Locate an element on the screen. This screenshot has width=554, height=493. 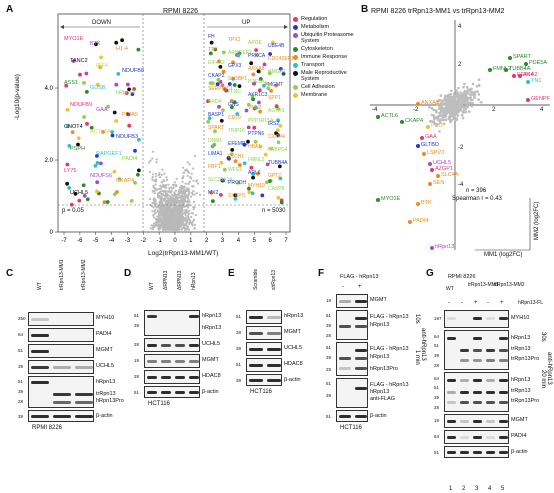
volcano-x-axis-label: Log2(trRpn13-MM1/WT) is located at coordinates (183, 253).